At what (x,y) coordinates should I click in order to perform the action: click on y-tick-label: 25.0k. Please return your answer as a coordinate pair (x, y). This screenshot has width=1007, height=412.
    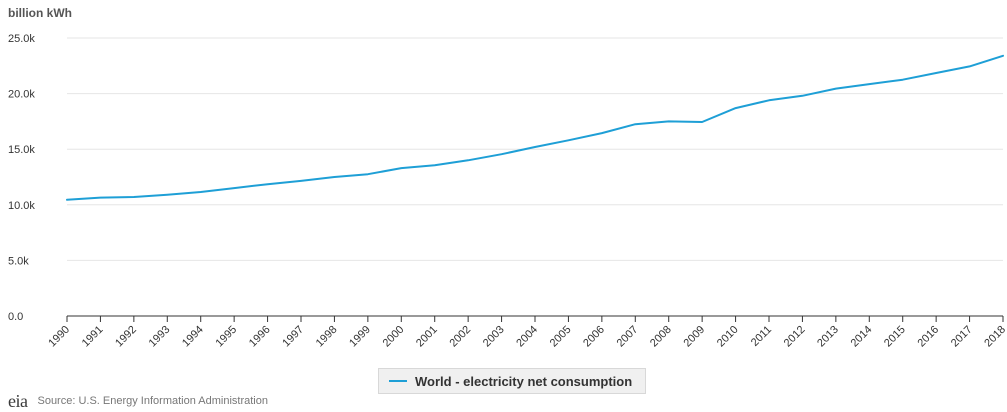
    Looking at the image, I should click on (21, 39).